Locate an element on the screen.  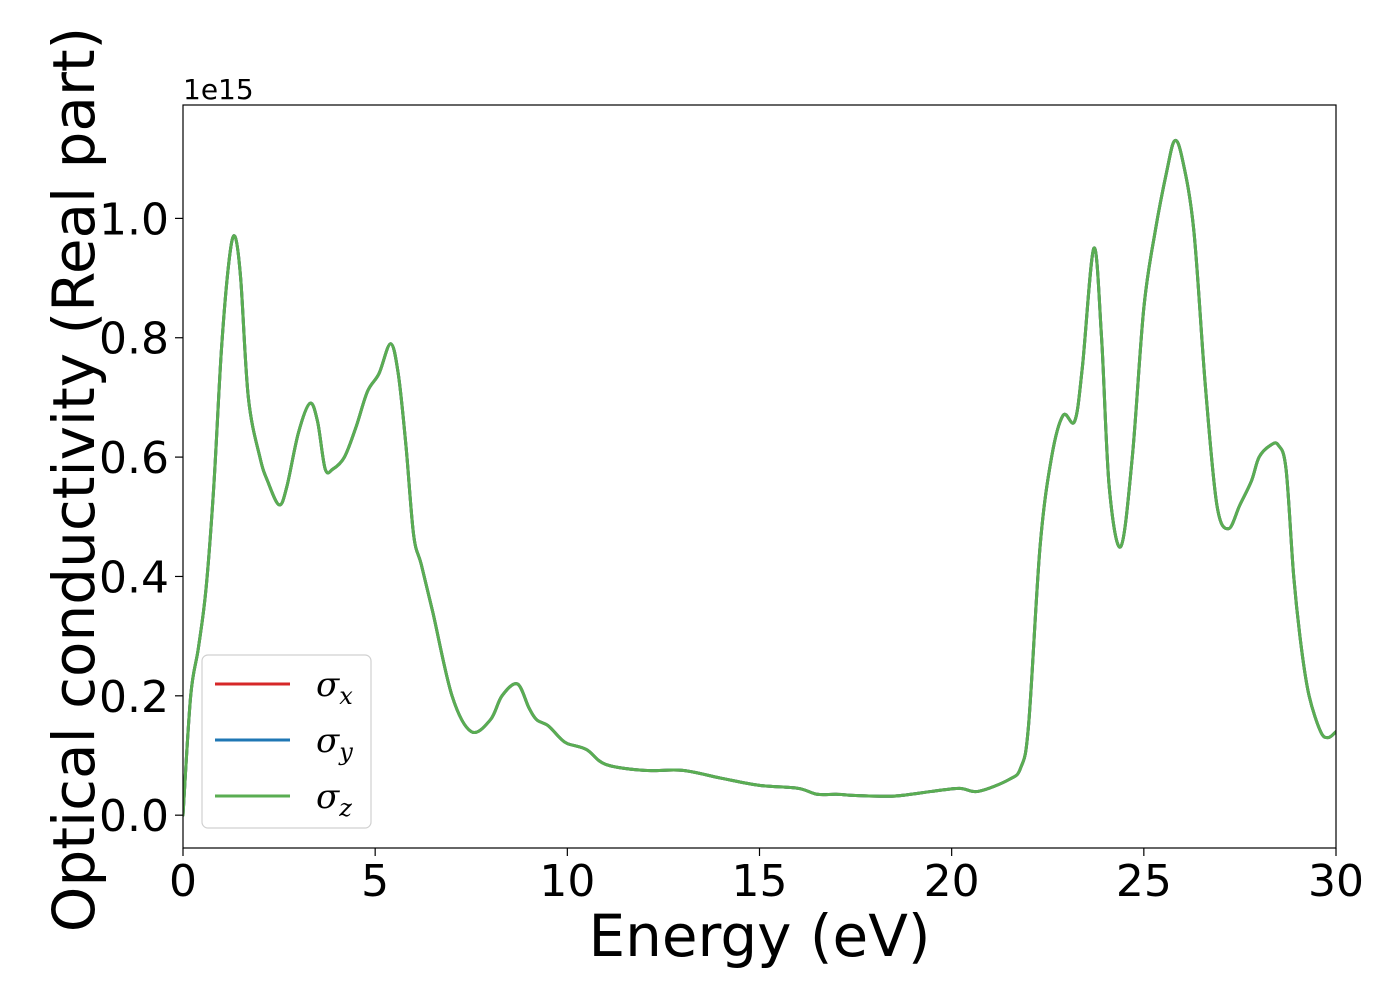
y-tick-label: 1.0 is located at coordinates (134, 219).